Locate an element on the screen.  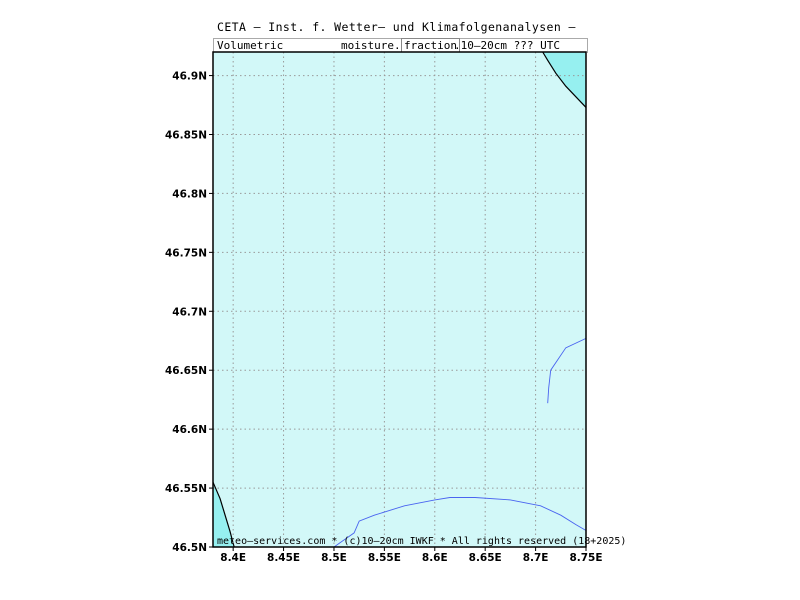
lat-label-2: 46.6N is located at coordinates (189, 430).